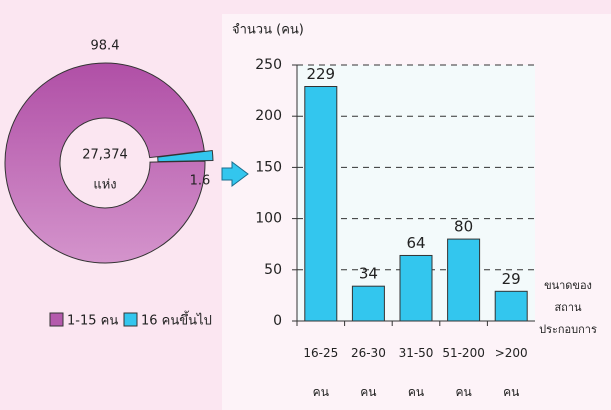 This screenshot has height=410, width=611. What do you see at coordinates (568, 329) in the screenshot?
I see `x-axis-label: ประกอบการ` at bounding box center [568, 329].